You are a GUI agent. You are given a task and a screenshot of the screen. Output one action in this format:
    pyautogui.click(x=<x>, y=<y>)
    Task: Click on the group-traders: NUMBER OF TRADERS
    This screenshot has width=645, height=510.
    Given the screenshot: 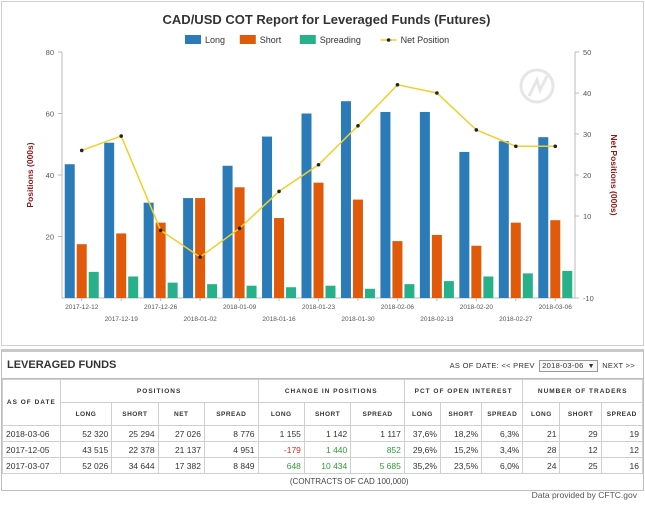 What is the action you would take?
    pyautogui.click(x=582, y=391)
    